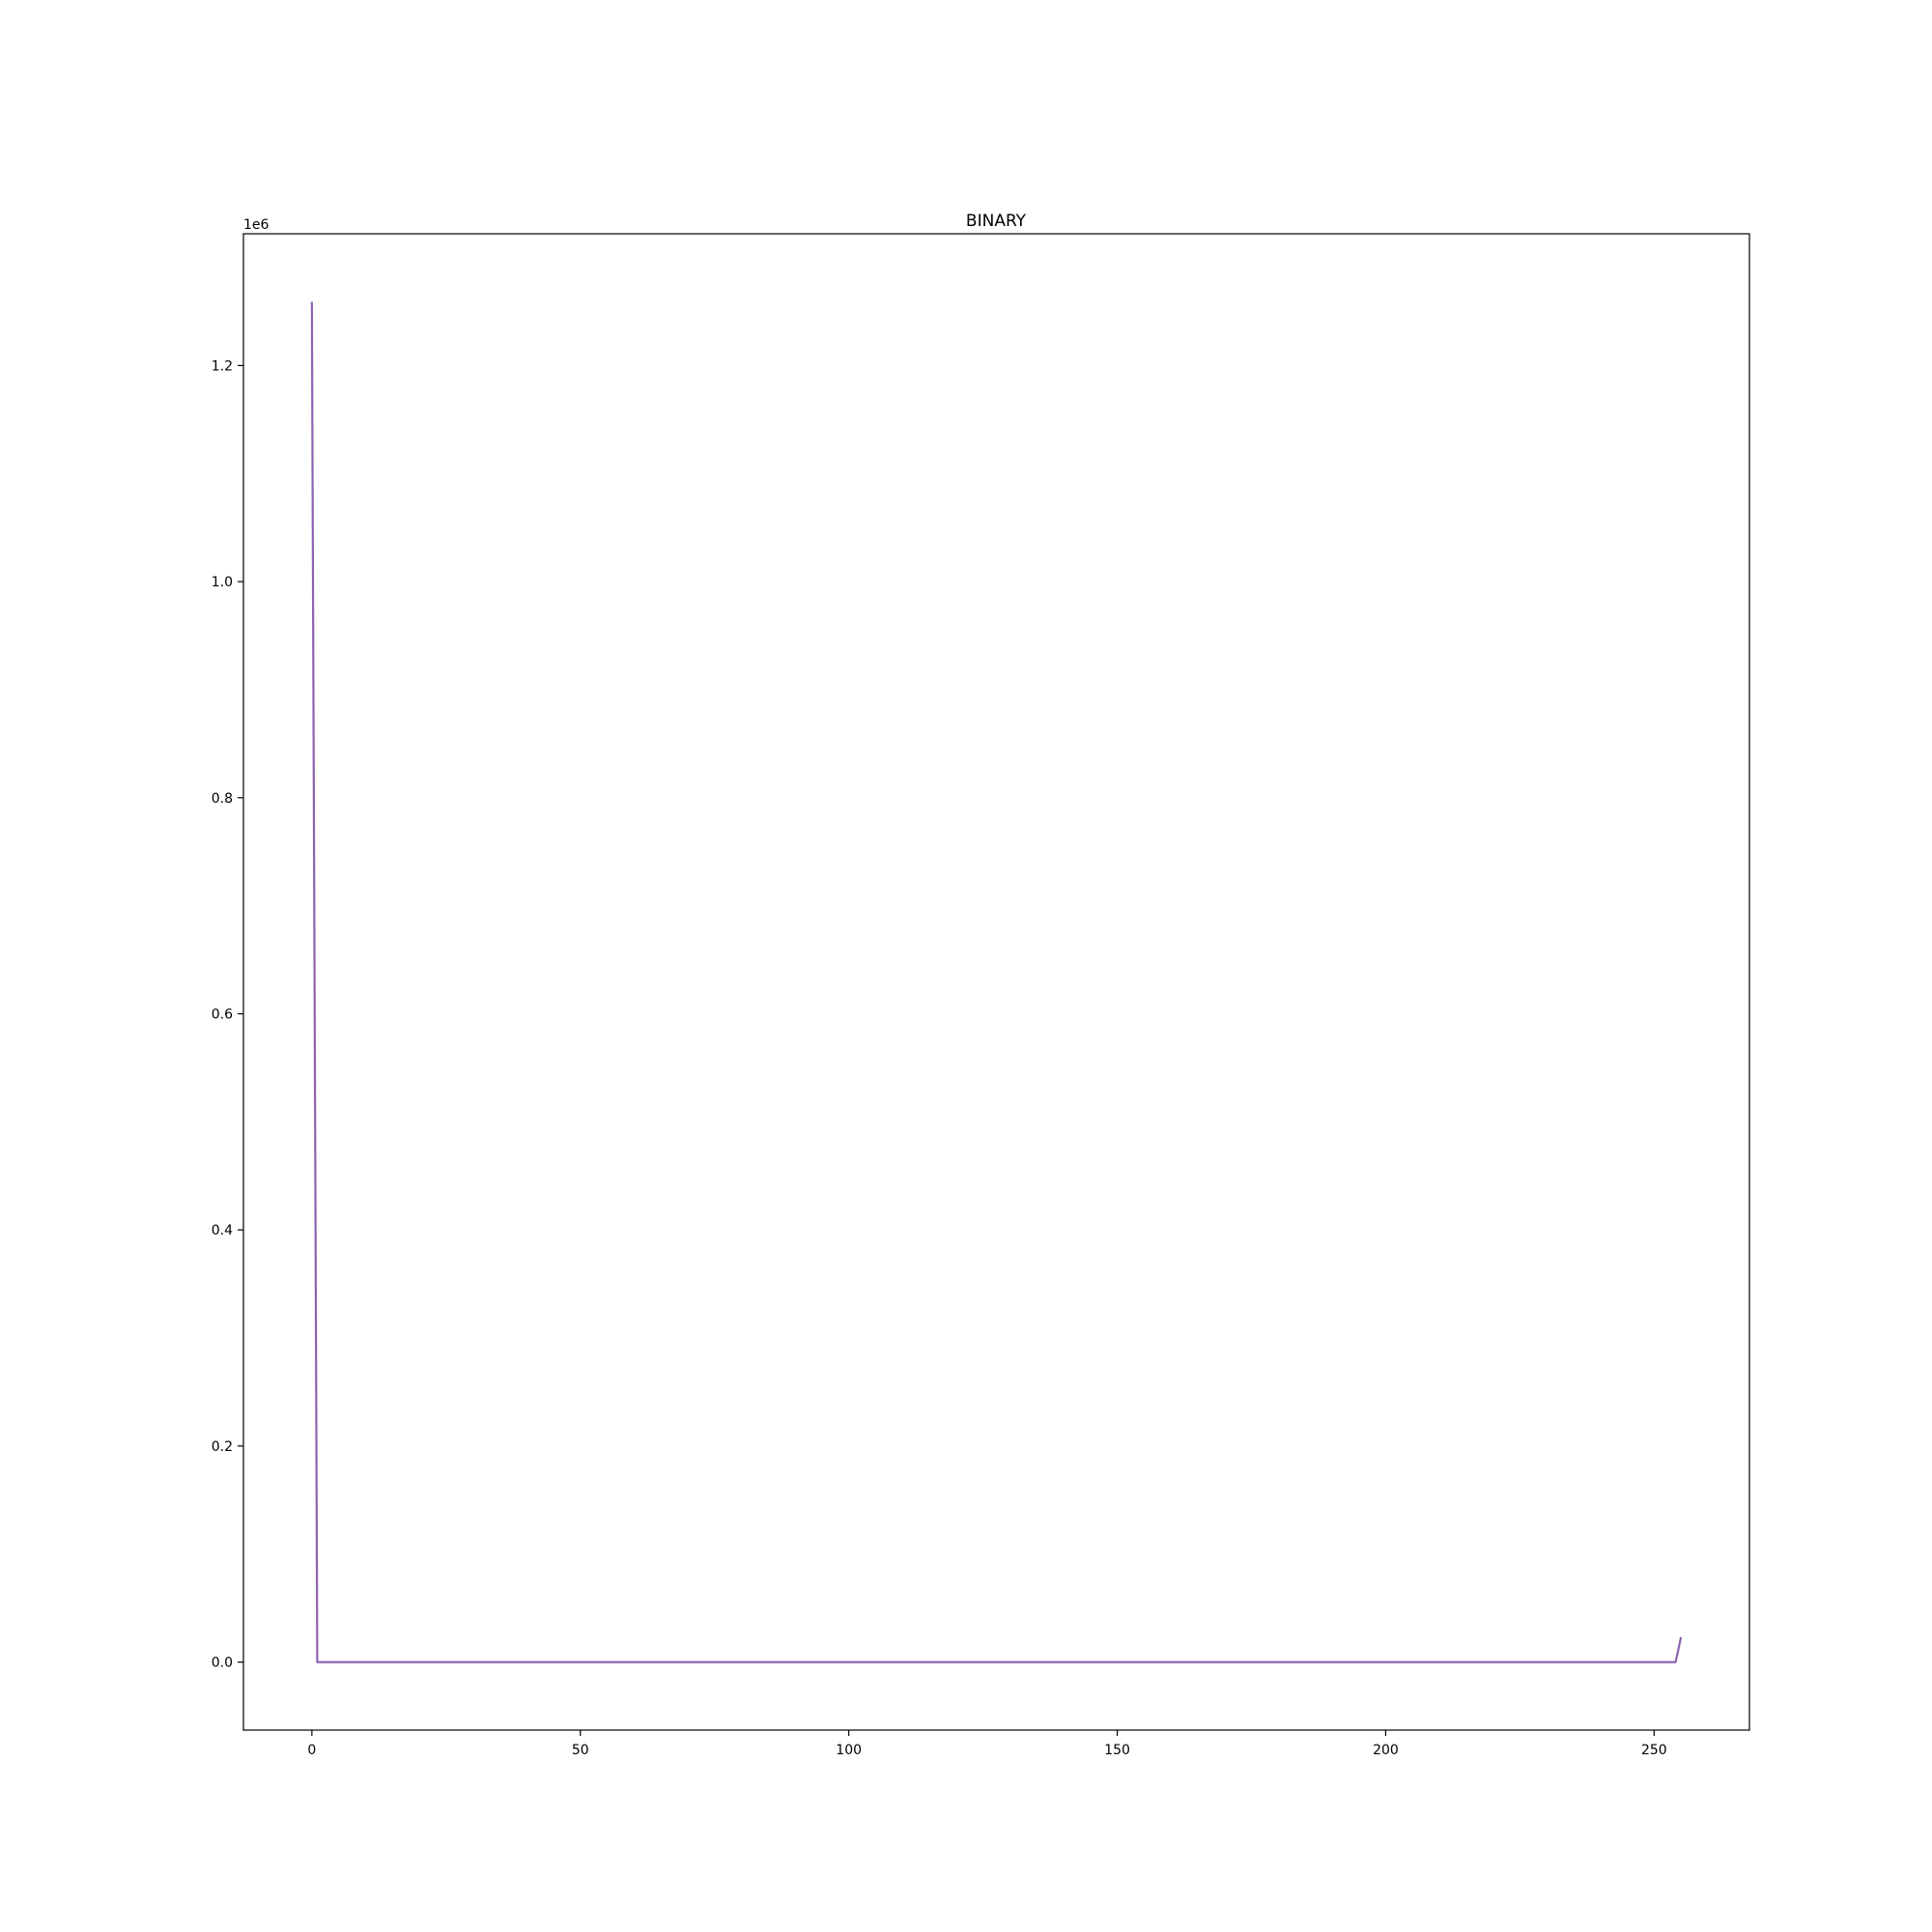 The width and height of the screenshot is (1932, 1932). Describe the element at coordinates (222, 1663) in the screenshot. I see `y-tick-label: 0.0` at that location.